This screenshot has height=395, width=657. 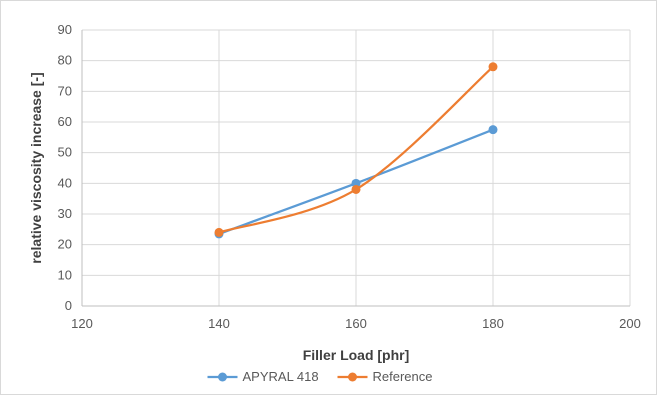 I want to click on x-axis-label: Filler Load [phr], so click(x=356, y=355).